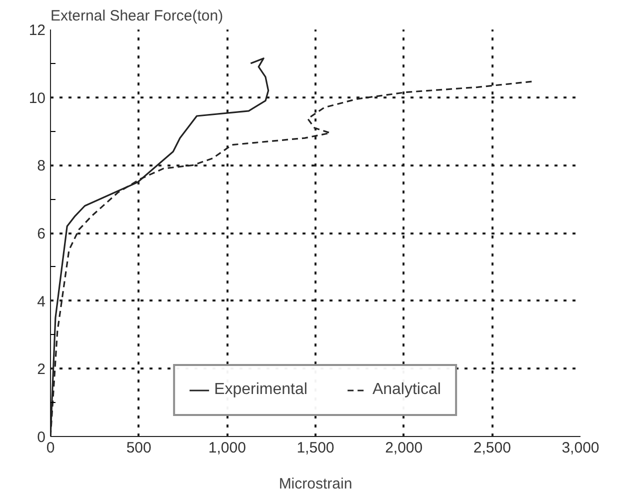  What do you see at coordinates (492, 448) in the screenshot?
I see `x-tick-label: 2,500` at bounding box center [492, 448].